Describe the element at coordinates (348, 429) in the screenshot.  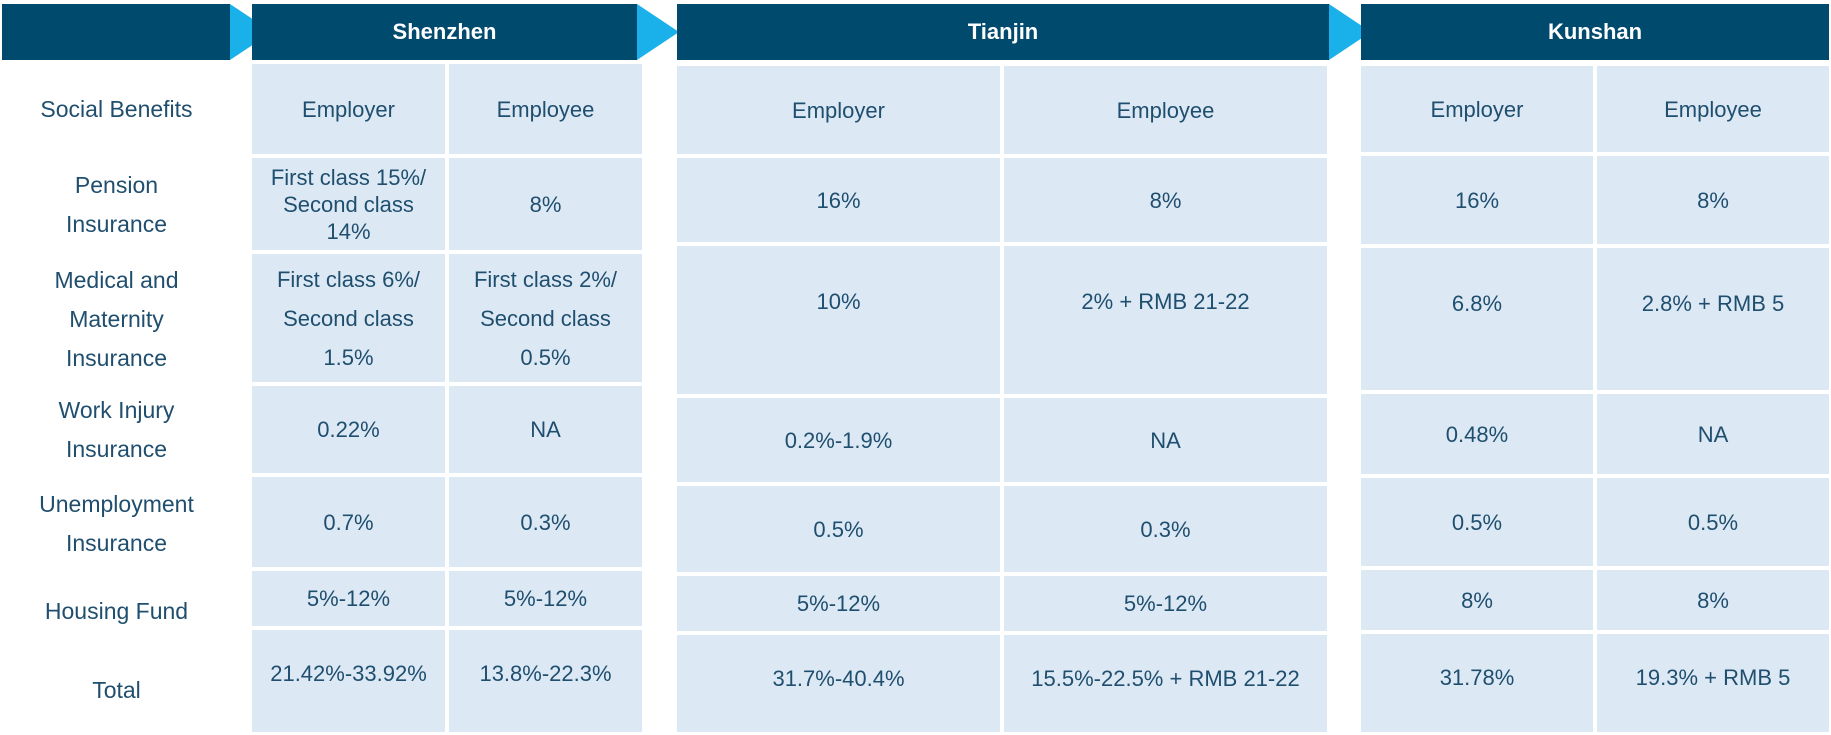
I see `shenzhen-employer-work-injury: 0.22%` at that location.